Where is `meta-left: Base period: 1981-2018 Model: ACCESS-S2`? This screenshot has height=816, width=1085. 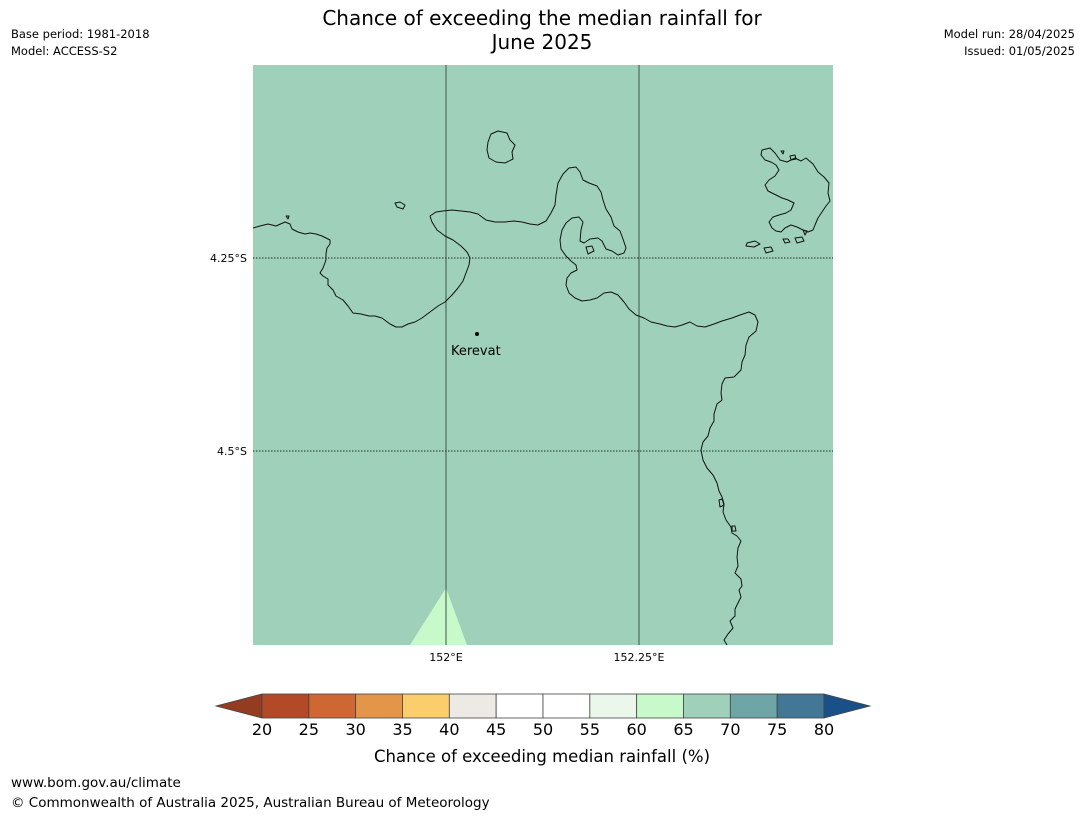 meta-left: Base period: 1981-2018 Model: ACCESS-S2 is located at coordinates (80, 43).